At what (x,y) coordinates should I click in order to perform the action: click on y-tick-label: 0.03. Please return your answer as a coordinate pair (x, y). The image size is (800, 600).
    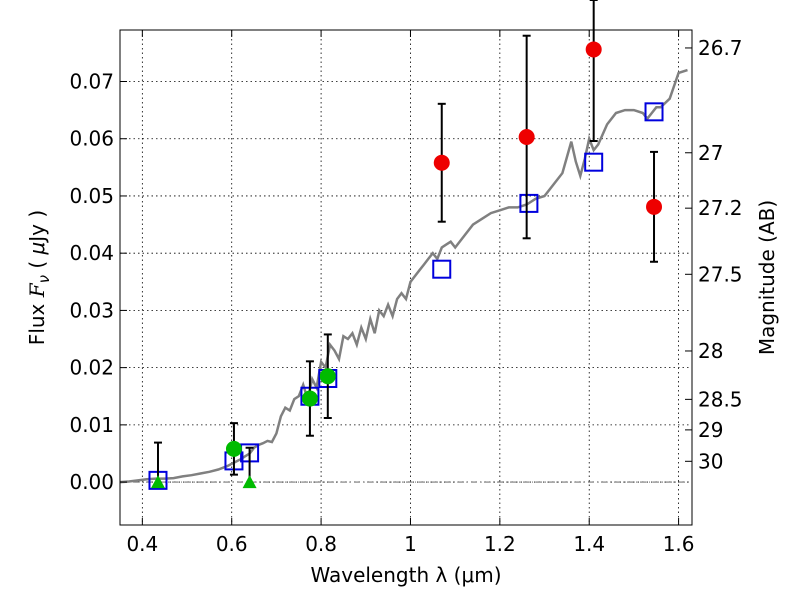
    Looking at the image, I should click on (91, 310).